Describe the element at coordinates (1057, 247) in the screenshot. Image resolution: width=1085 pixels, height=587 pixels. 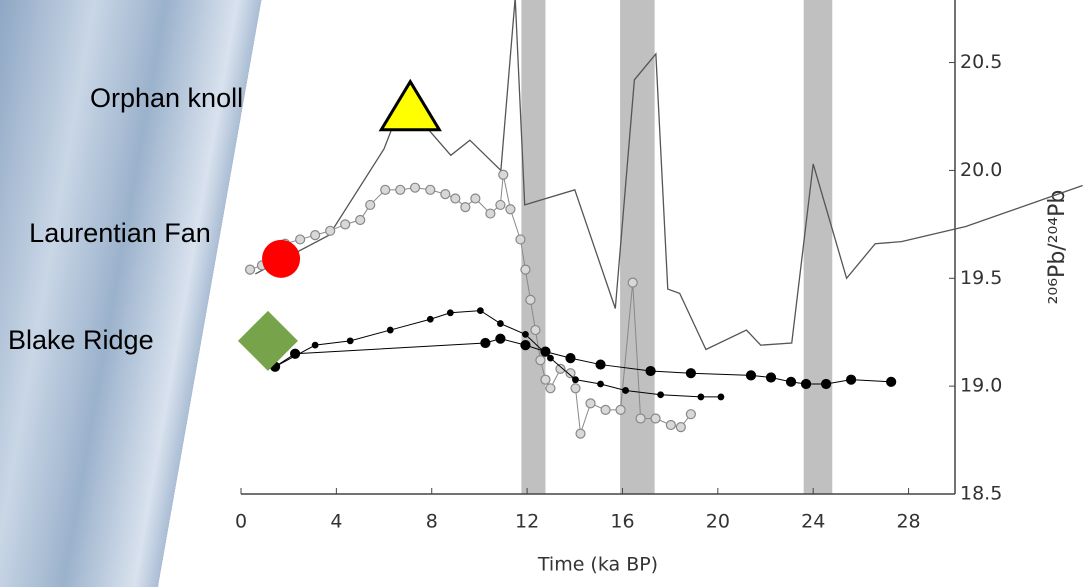
I see `y-axis-title: ²⁰⁶Pb/²⁰⁴Pb` at that location.